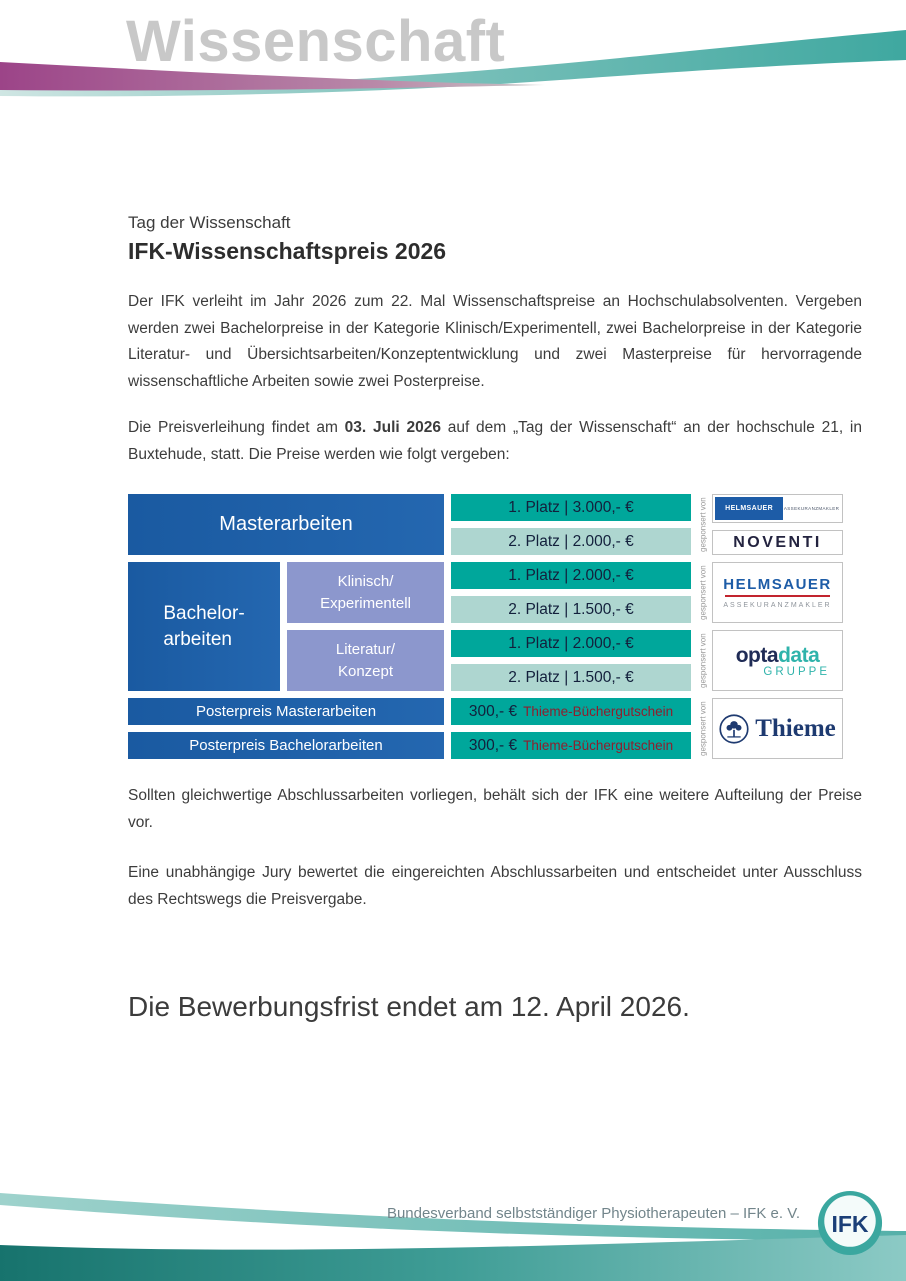  I want to click on sponsor-block-optadata: gesponsert von optadata GRUPPE, so click(770, 660).